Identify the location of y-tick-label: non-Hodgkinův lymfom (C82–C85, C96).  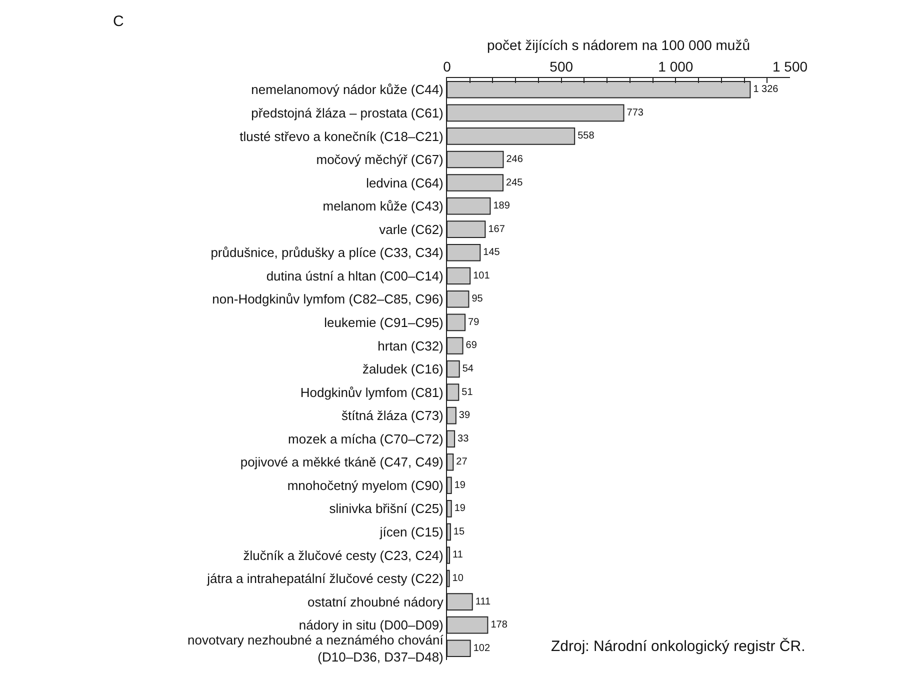
(328, 299).